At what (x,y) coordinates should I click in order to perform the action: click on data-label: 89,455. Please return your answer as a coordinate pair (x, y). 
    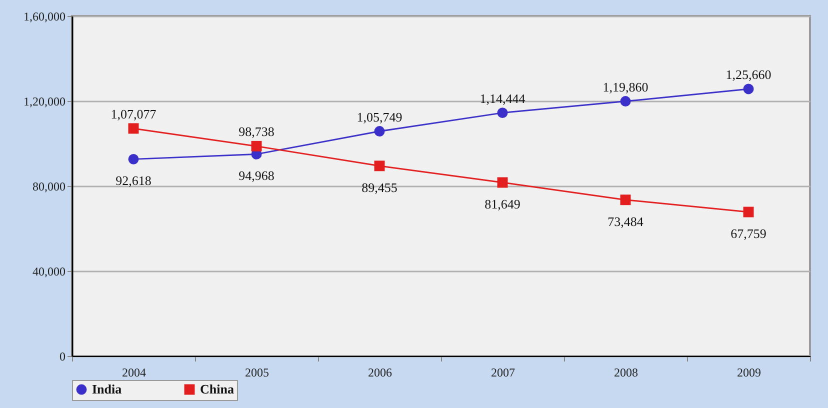
    Looking at the image, I should click on (380, 187).